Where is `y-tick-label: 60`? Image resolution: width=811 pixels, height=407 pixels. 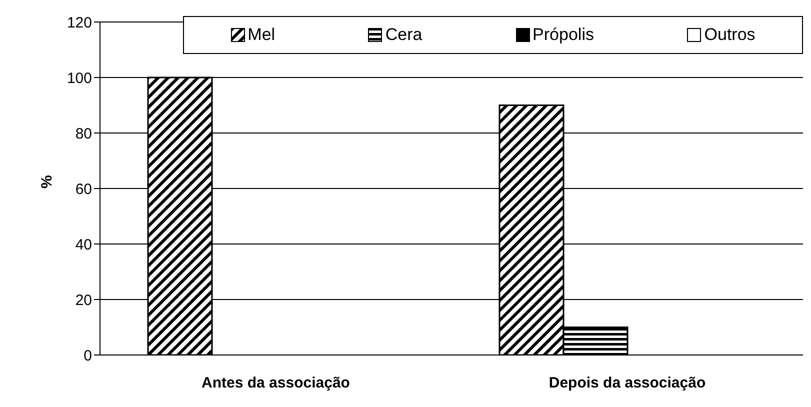 y-tick-label: 60 is located at coordinates (83, 189).